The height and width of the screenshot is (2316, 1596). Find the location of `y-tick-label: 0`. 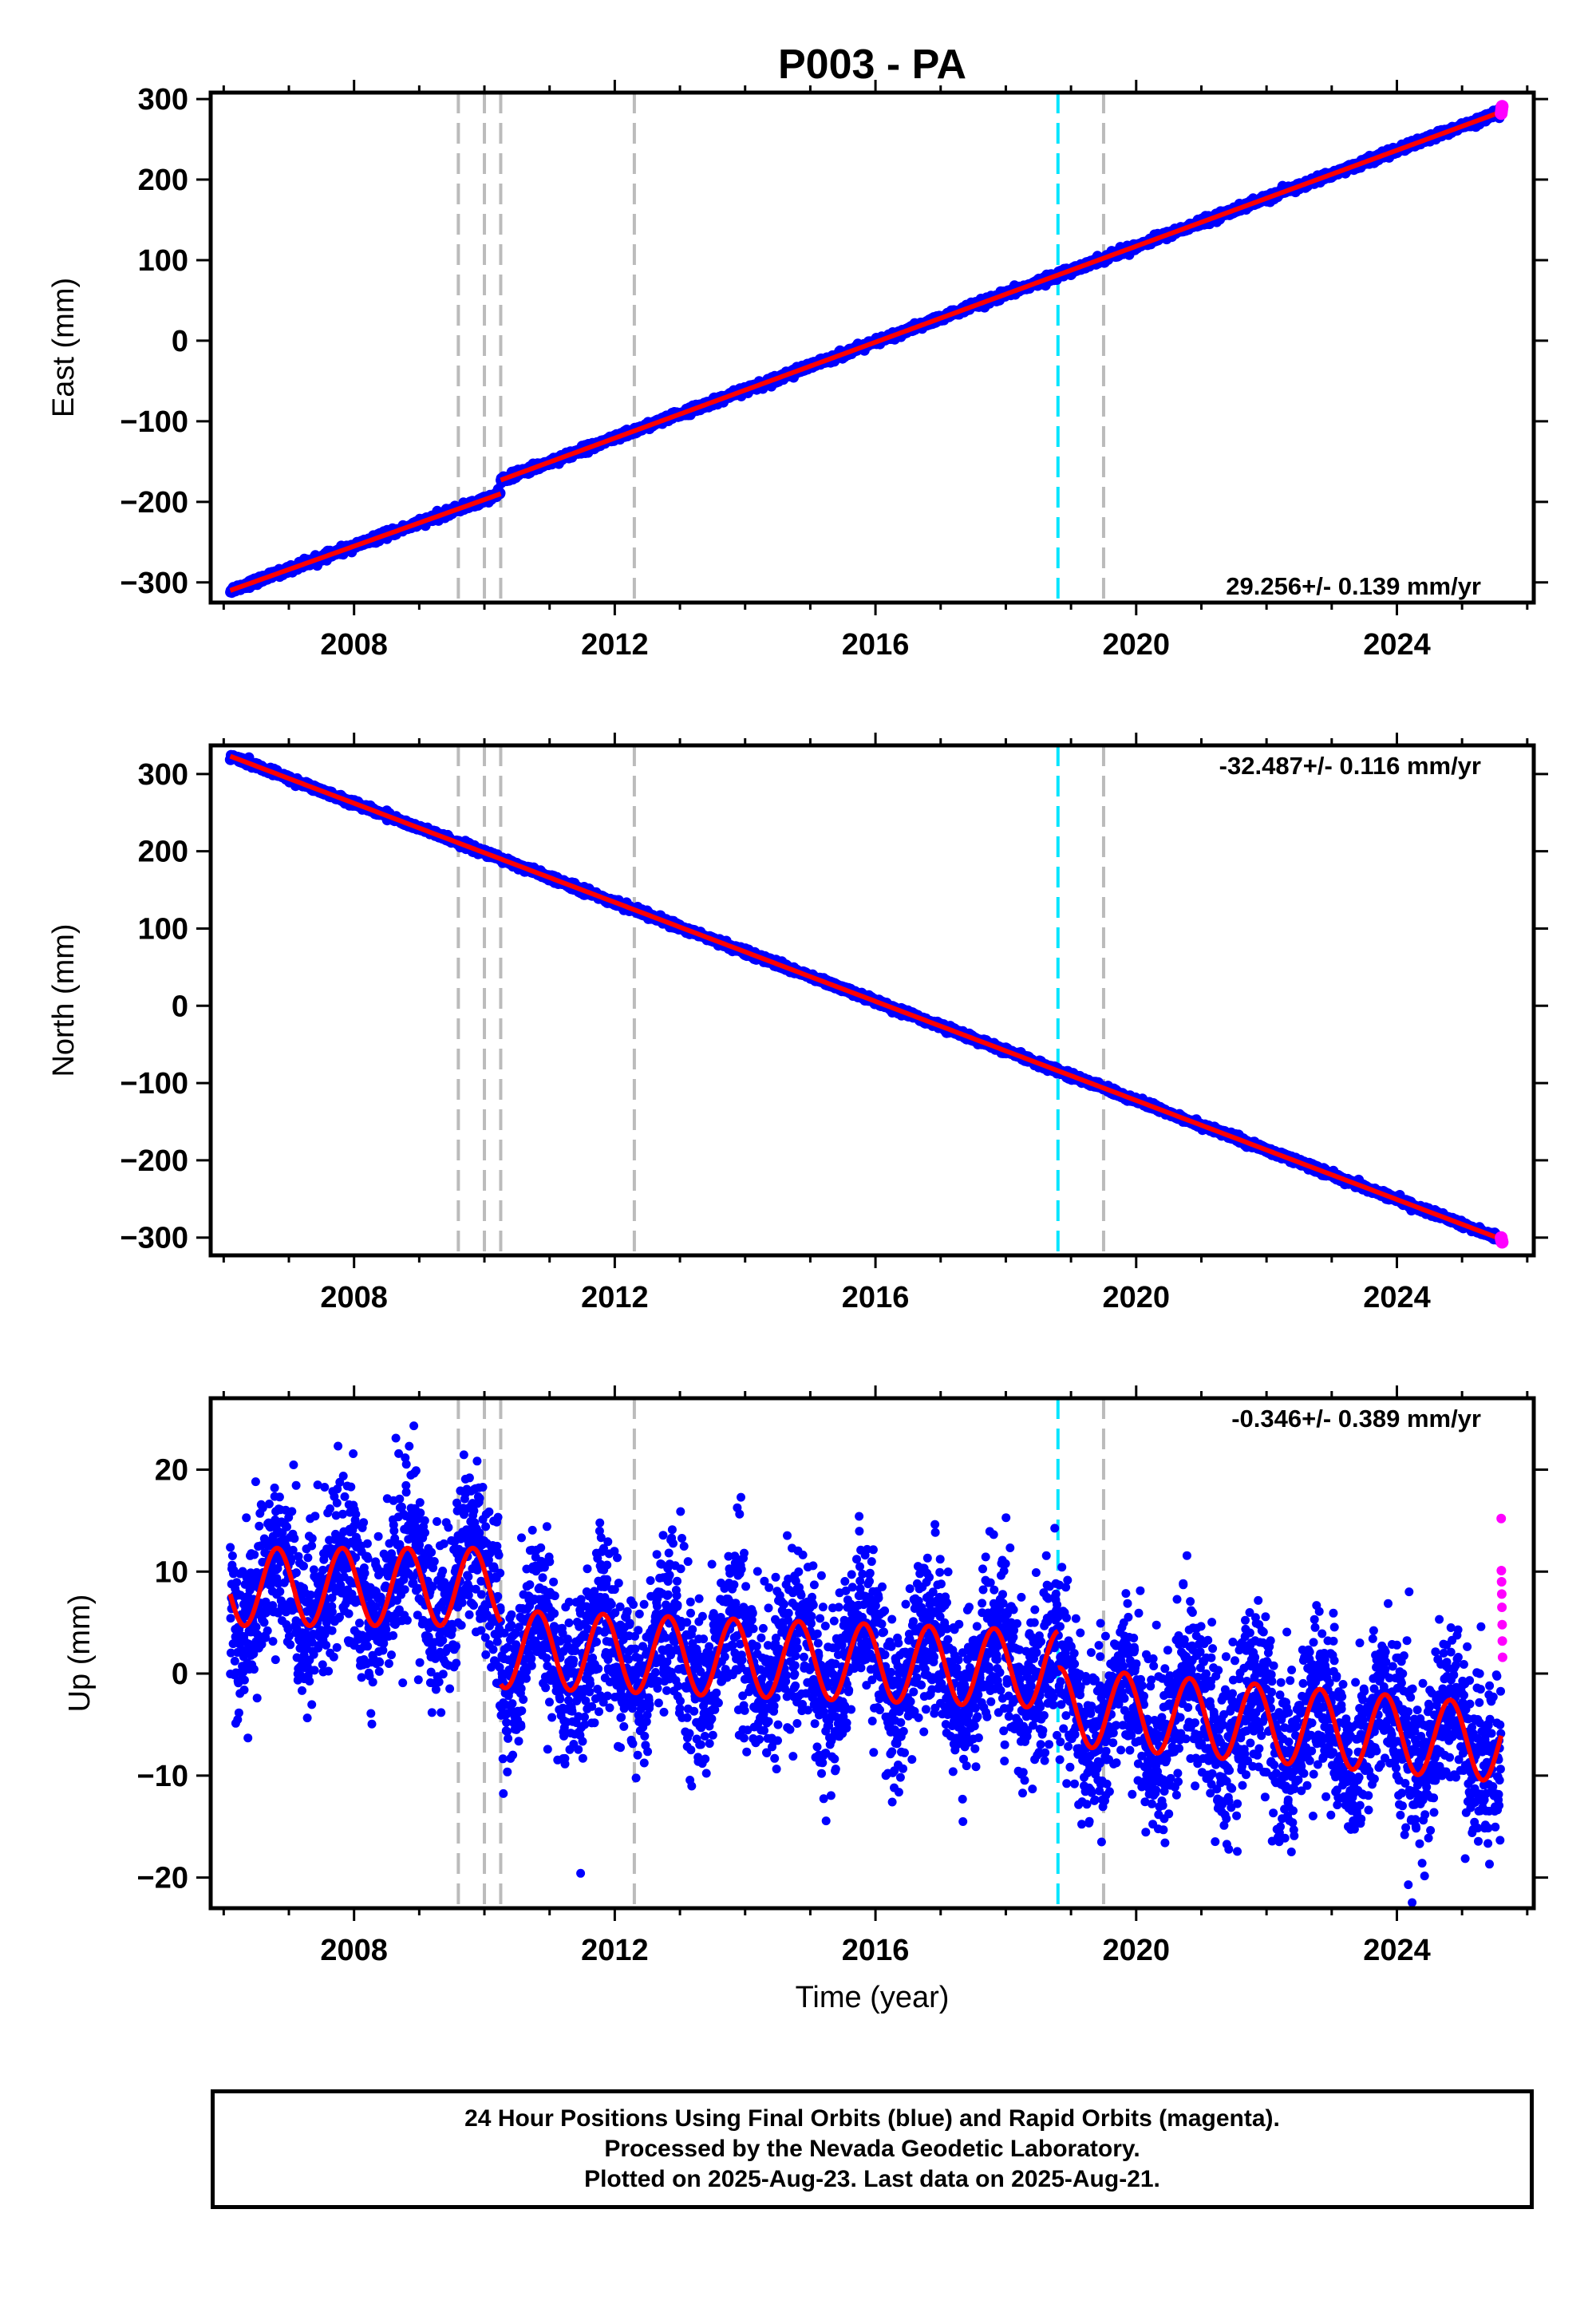

y-tick-label: 0 is located at coordinates (180, 341).